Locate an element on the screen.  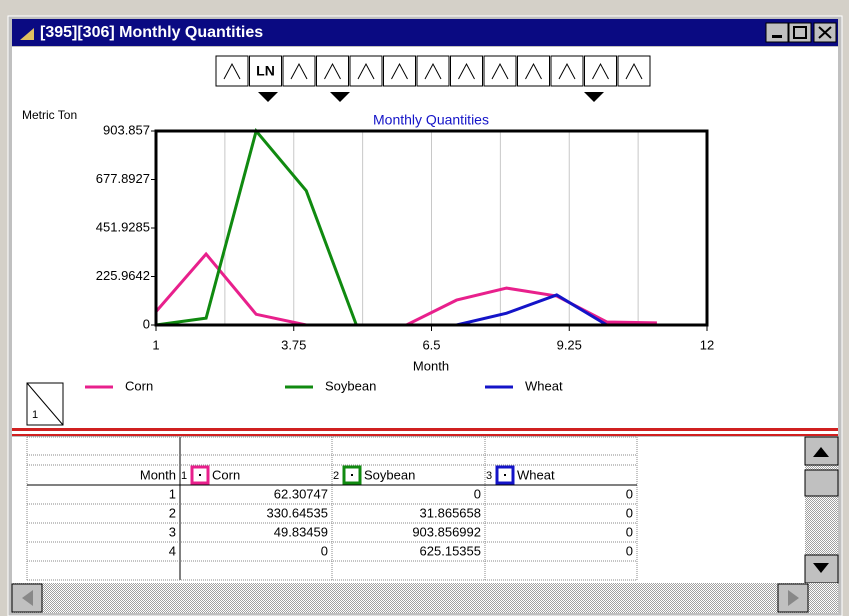
maximize-glyph is located at coordinates (800, 32).